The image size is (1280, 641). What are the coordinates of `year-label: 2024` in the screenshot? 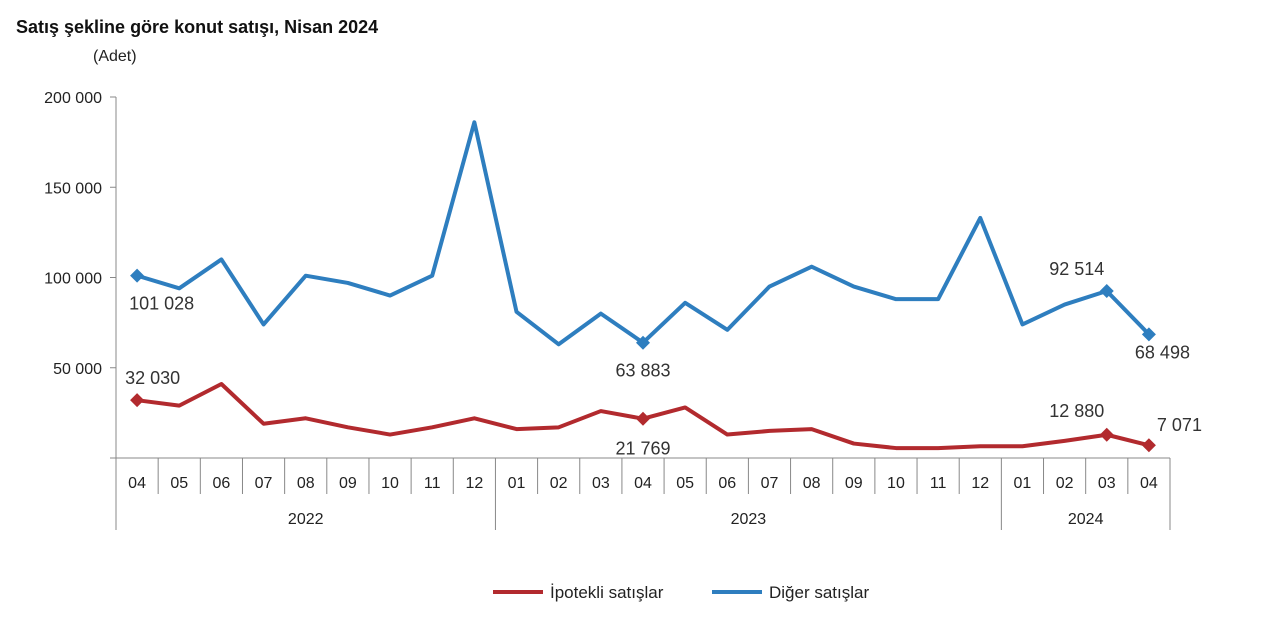 It's located at (1086, 519).